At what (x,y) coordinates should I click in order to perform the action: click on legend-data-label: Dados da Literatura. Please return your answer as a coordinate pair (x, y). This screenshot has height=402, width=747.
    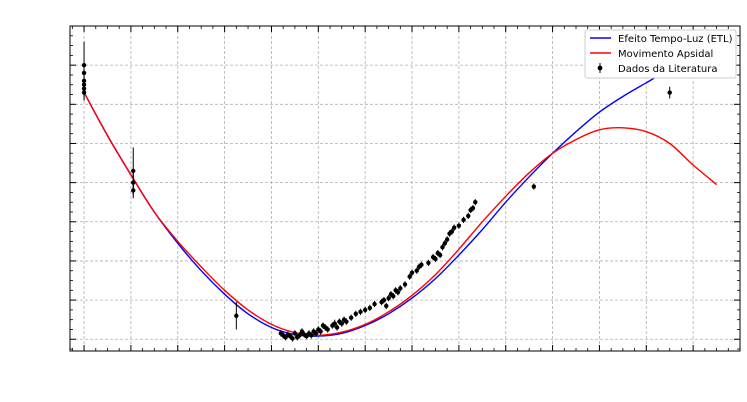
    Looking at the image, I should click on (668, 69).